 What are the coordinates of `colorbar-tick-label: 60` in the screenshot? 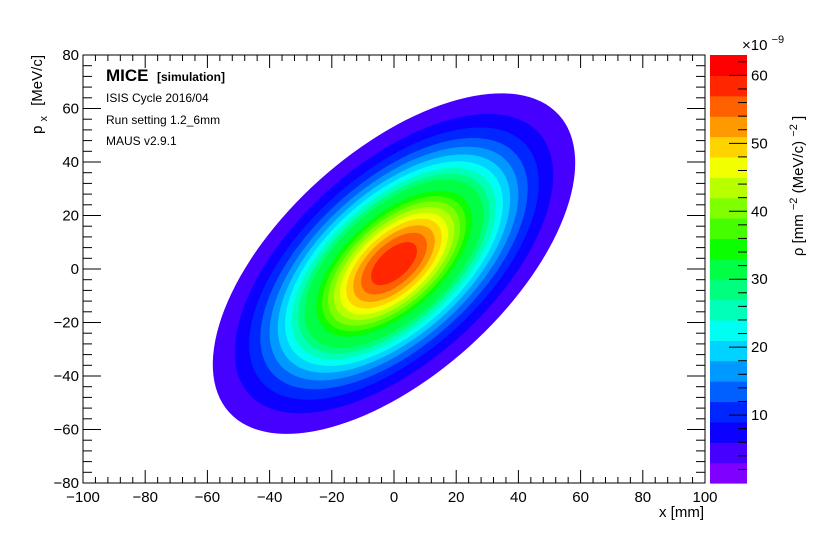 It's located at (759, 75).